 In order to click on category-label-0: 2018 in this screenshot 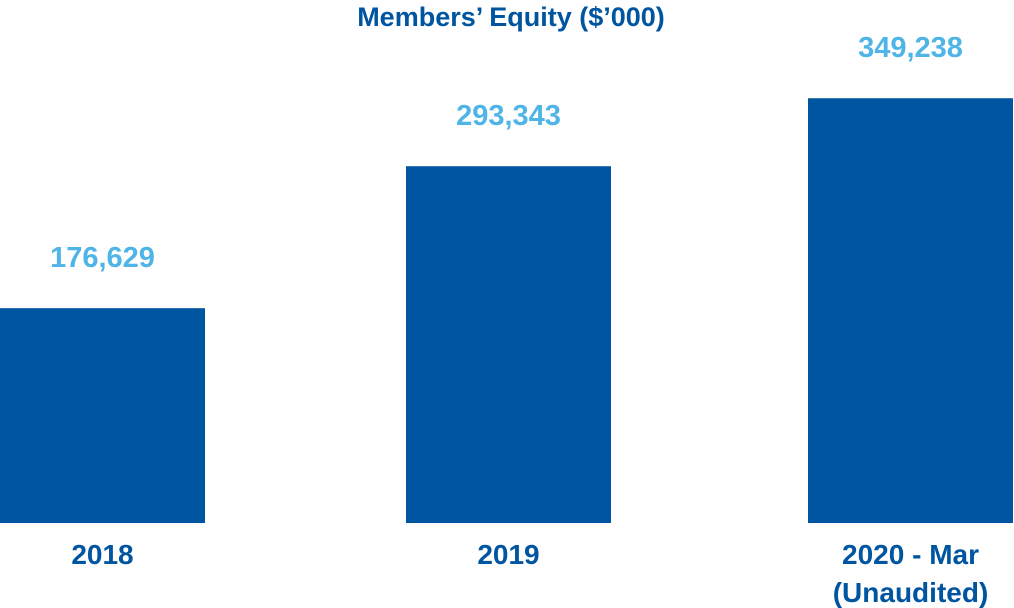, I will do `click(102, 554)`.